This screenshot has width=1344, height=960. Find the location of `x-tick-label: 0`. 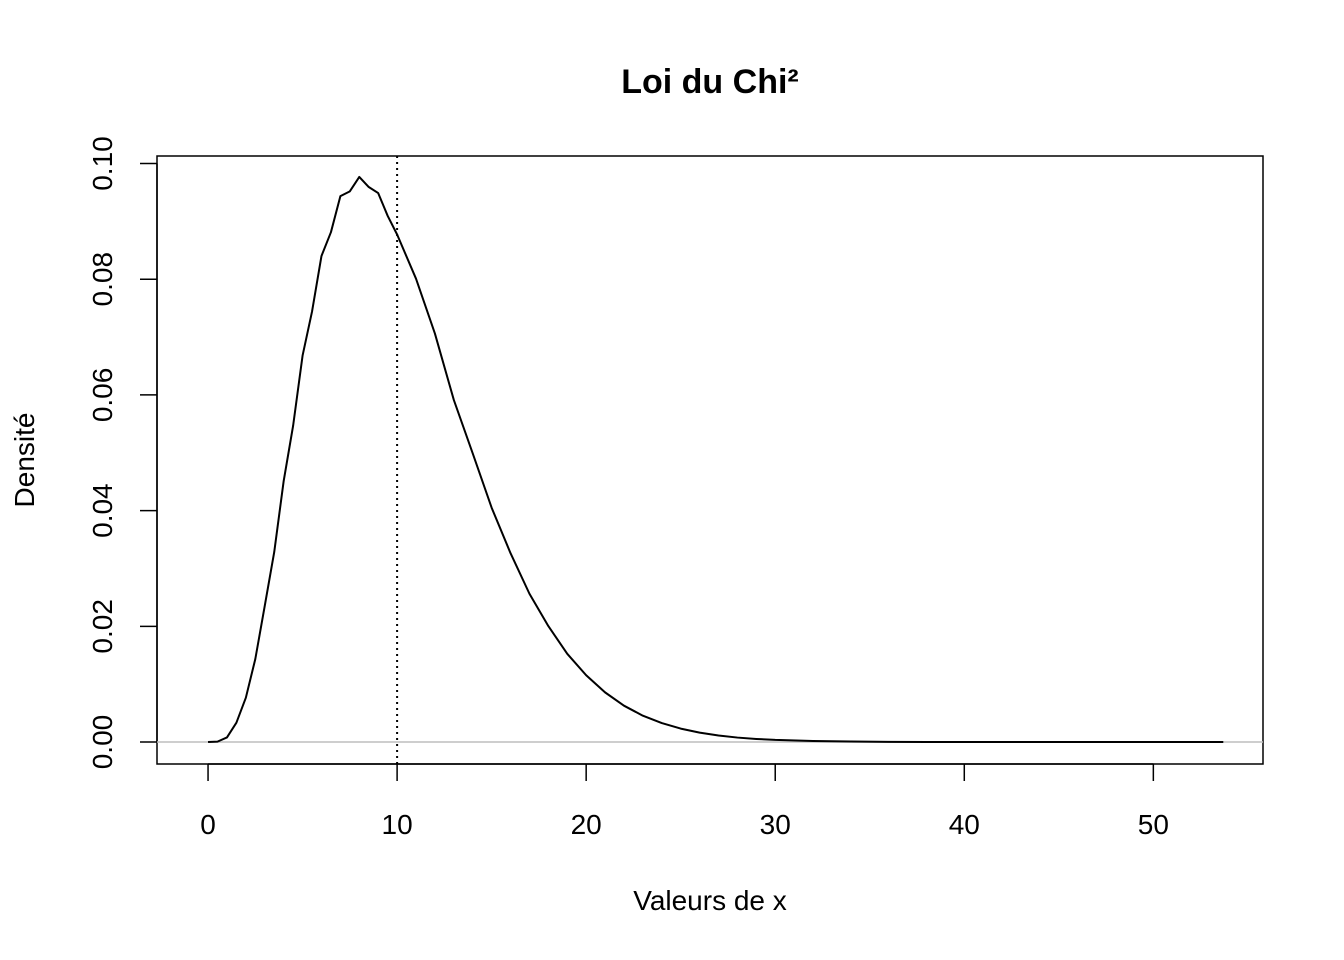

x-tick-label: 0 is located at coordinates (208, 824).